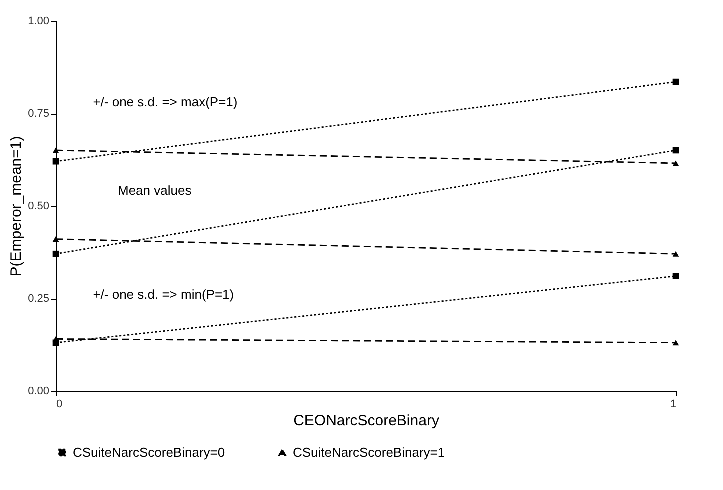 The image size is (723, 490). What do you see at coordinates (165, 102) in the screenshot?
I see `annotation: +/- one s.d. => max(P=1)` at bounding box center [165, 102].